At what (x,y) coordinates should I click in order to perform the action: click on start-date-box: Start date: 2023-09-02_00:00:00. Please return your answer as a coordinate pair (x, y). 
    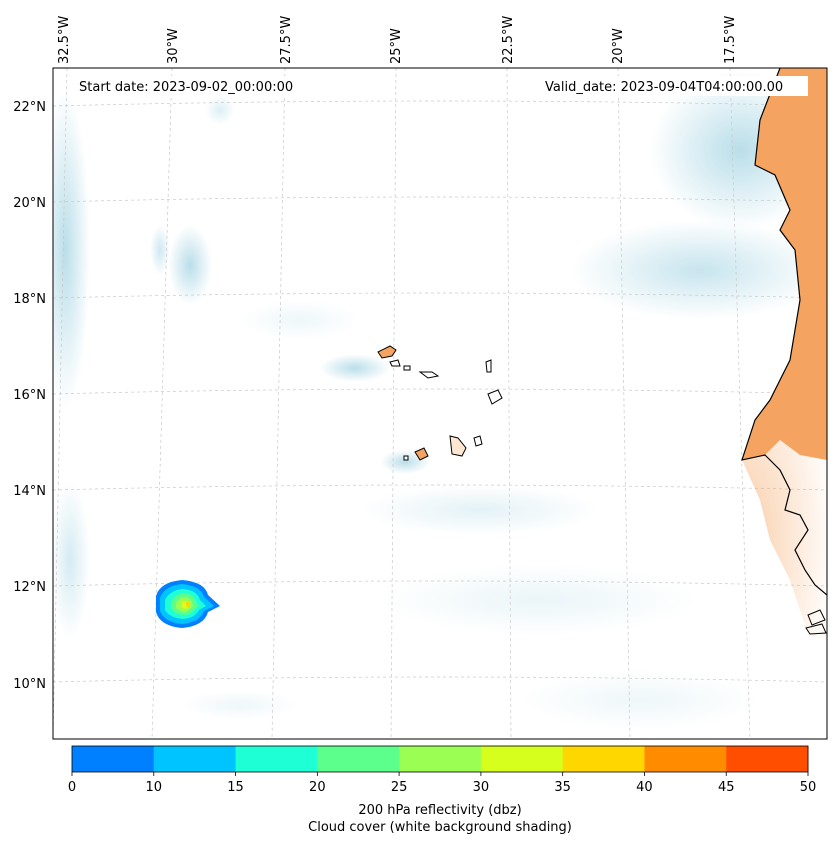
    Looking at the image, I should click on (193, 86).